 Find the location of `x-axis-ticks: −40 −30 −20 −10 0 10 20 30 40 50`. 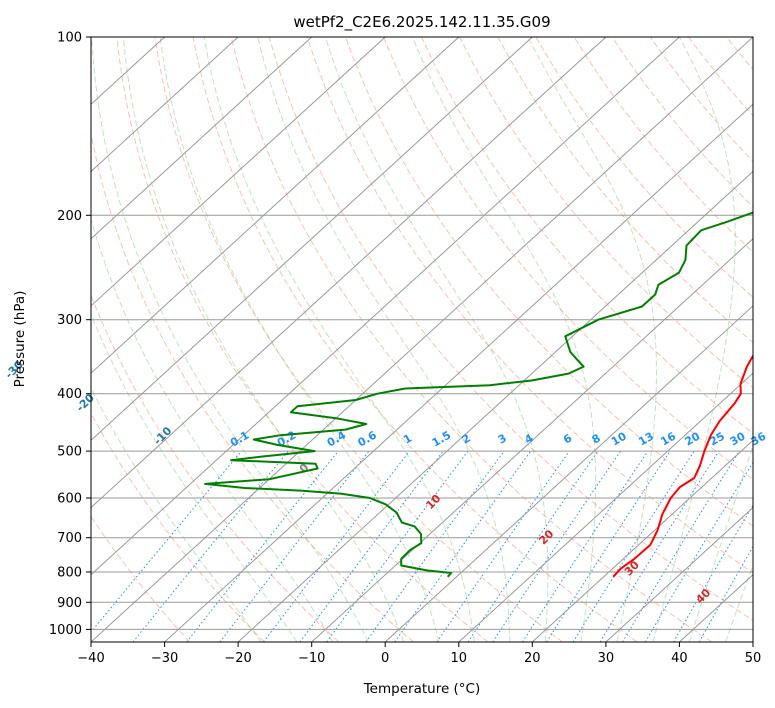

x-axis-ticks: −40 −30 −20 −10 0 10 20 30 40 50 is located at coordinates (419, 654).